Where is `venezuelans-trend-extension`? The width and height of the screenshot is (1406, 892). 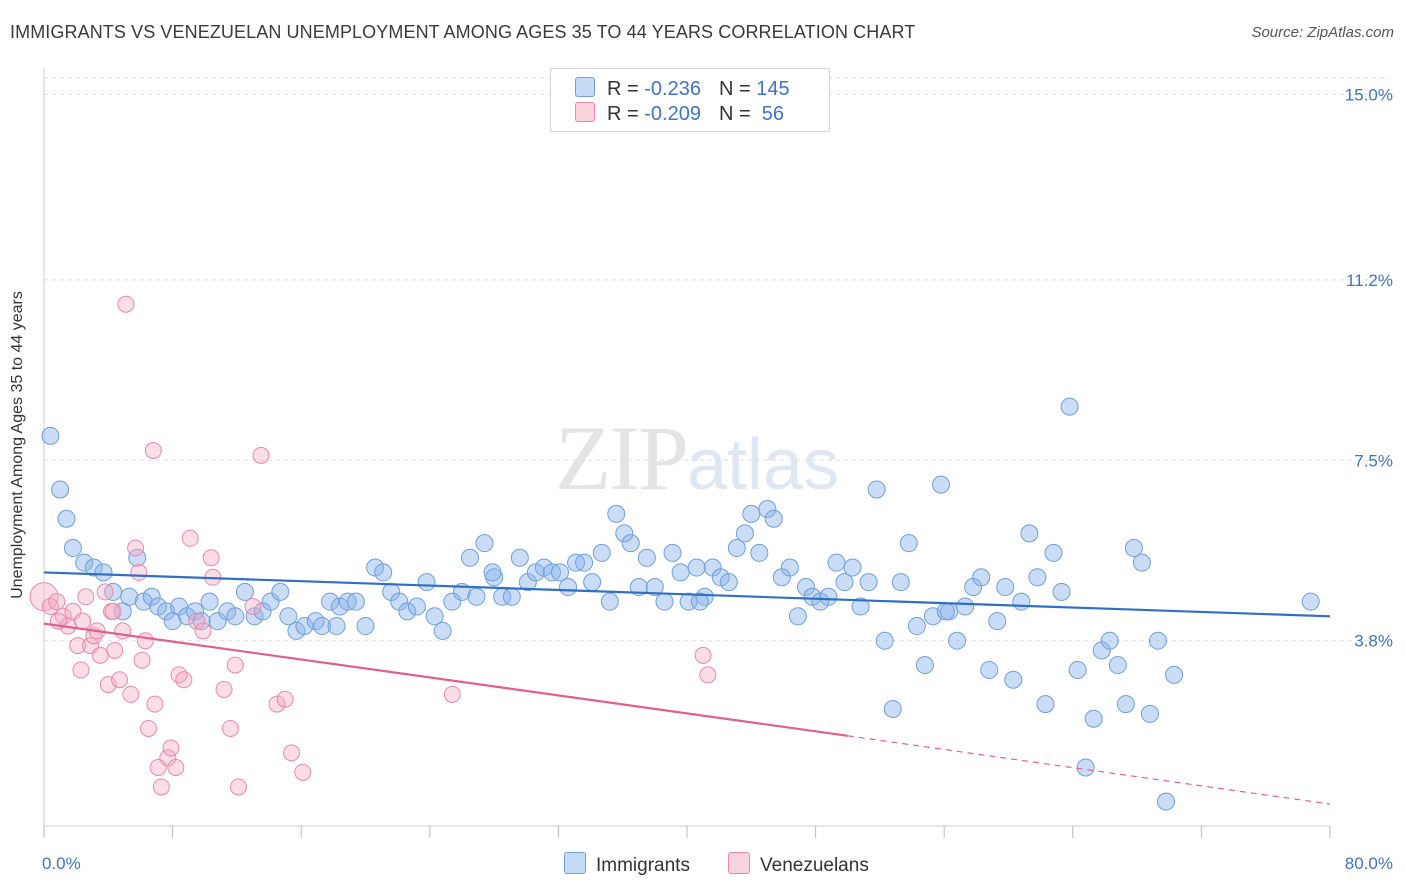
venezuelans-trend-extension is located at coordinates (1089, 770).